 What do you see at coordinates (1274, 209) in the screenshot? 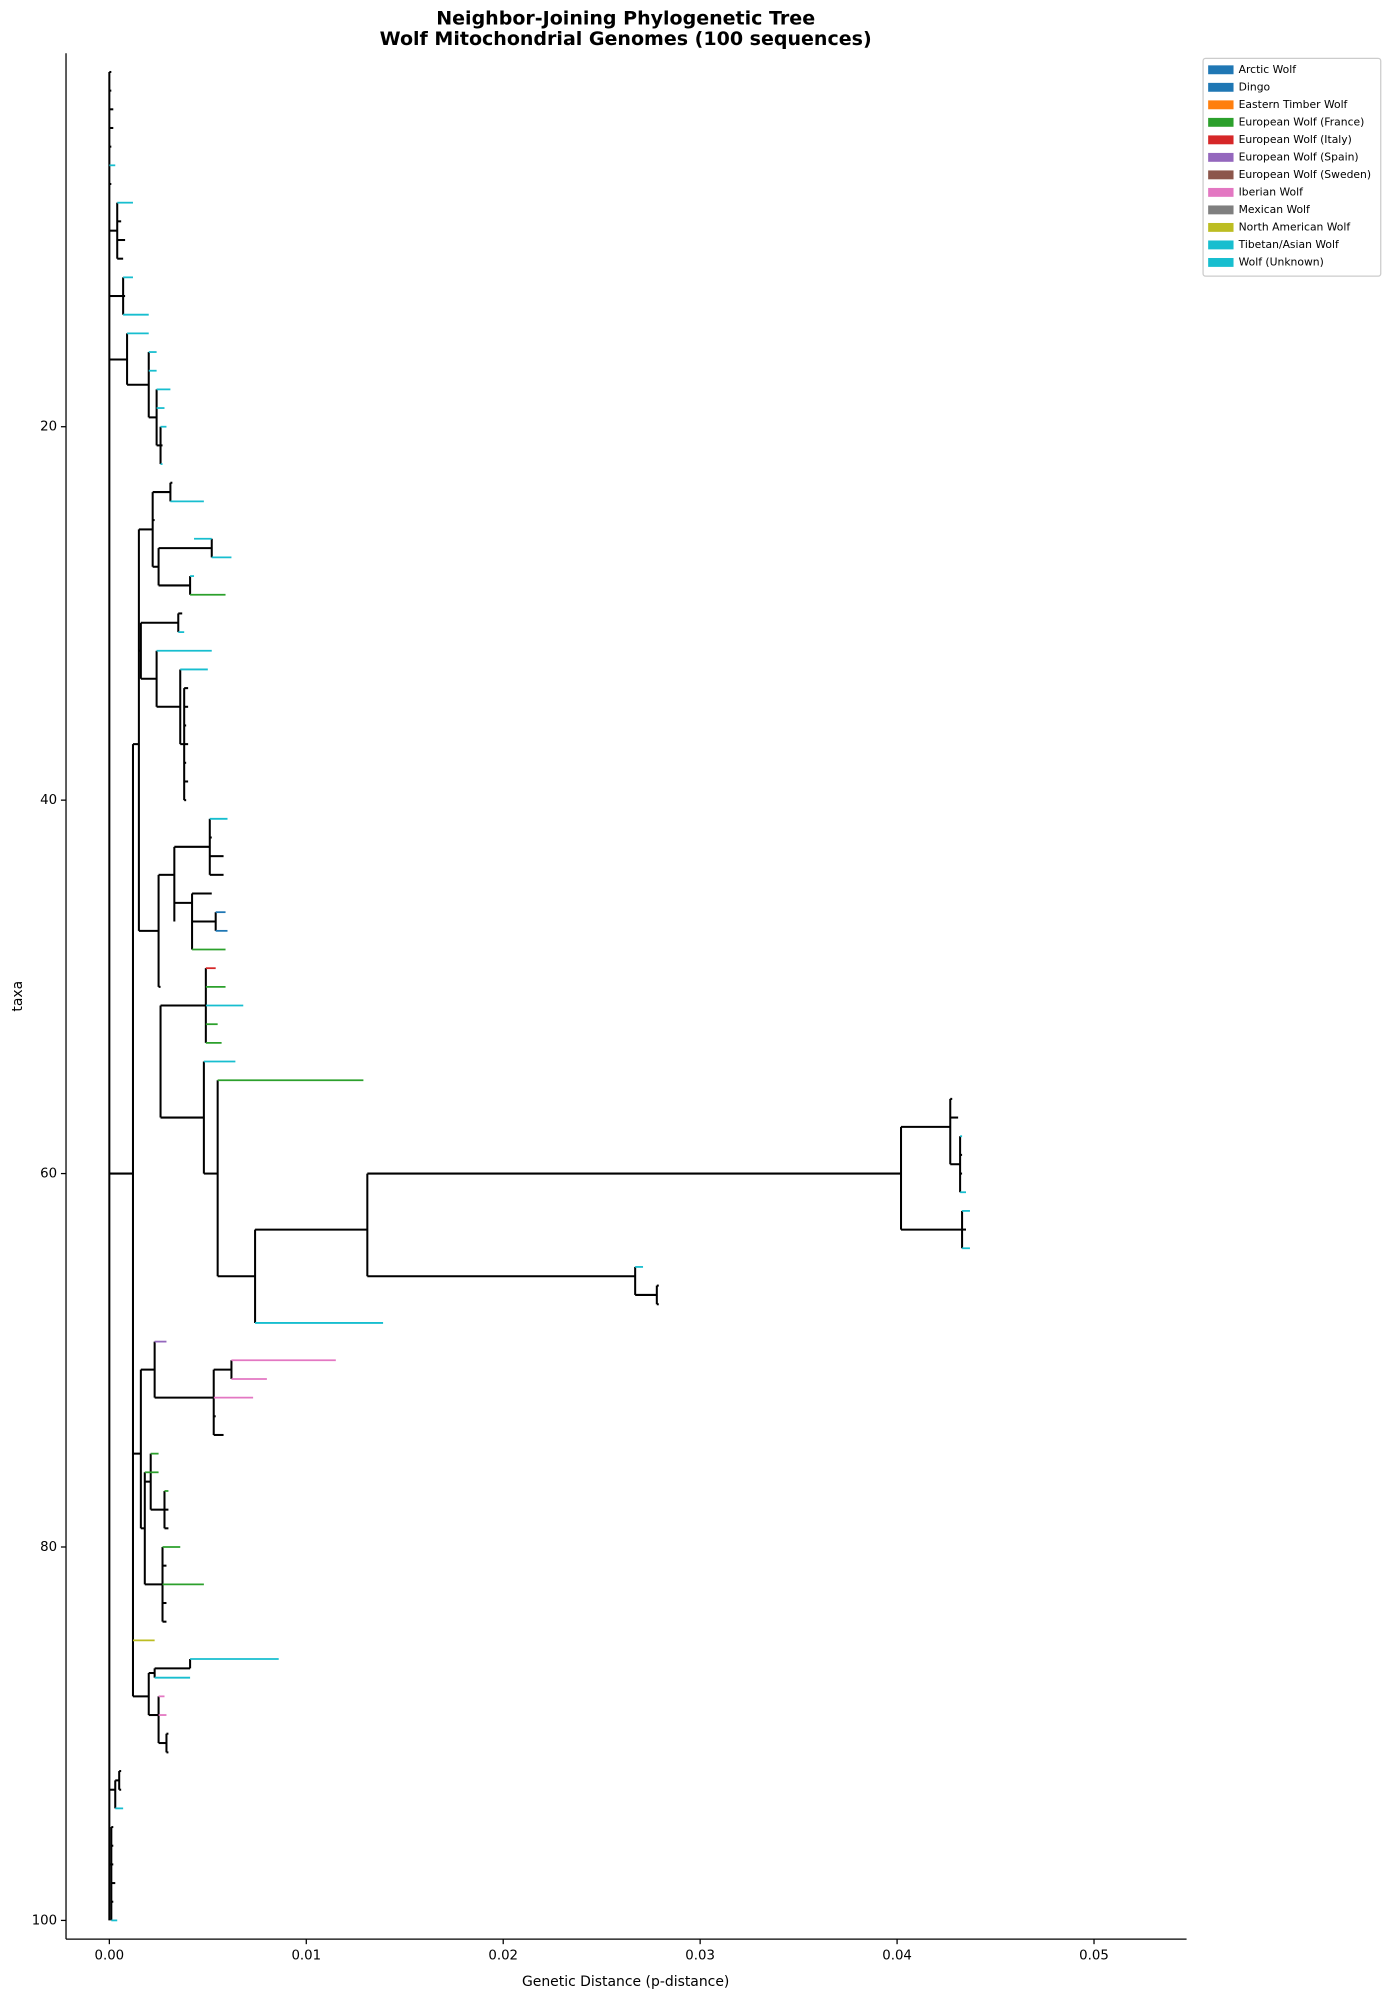
I see `legend-label: Mexican Wolf` at bounding box center [1274, 209].